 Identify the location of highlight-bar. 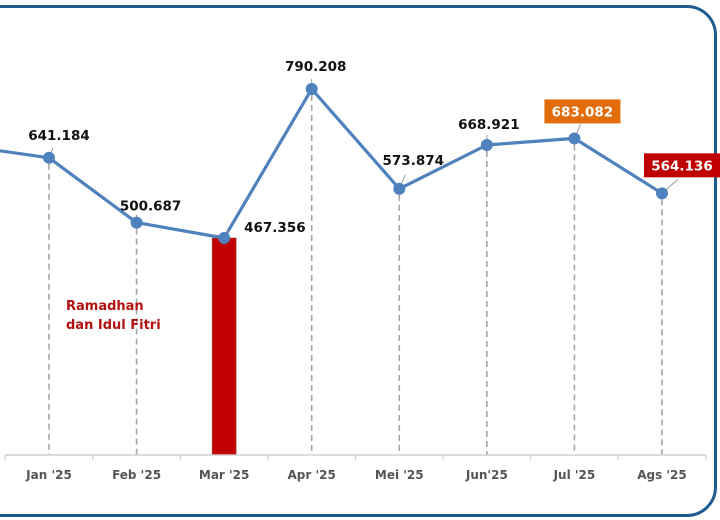
(224, 346).